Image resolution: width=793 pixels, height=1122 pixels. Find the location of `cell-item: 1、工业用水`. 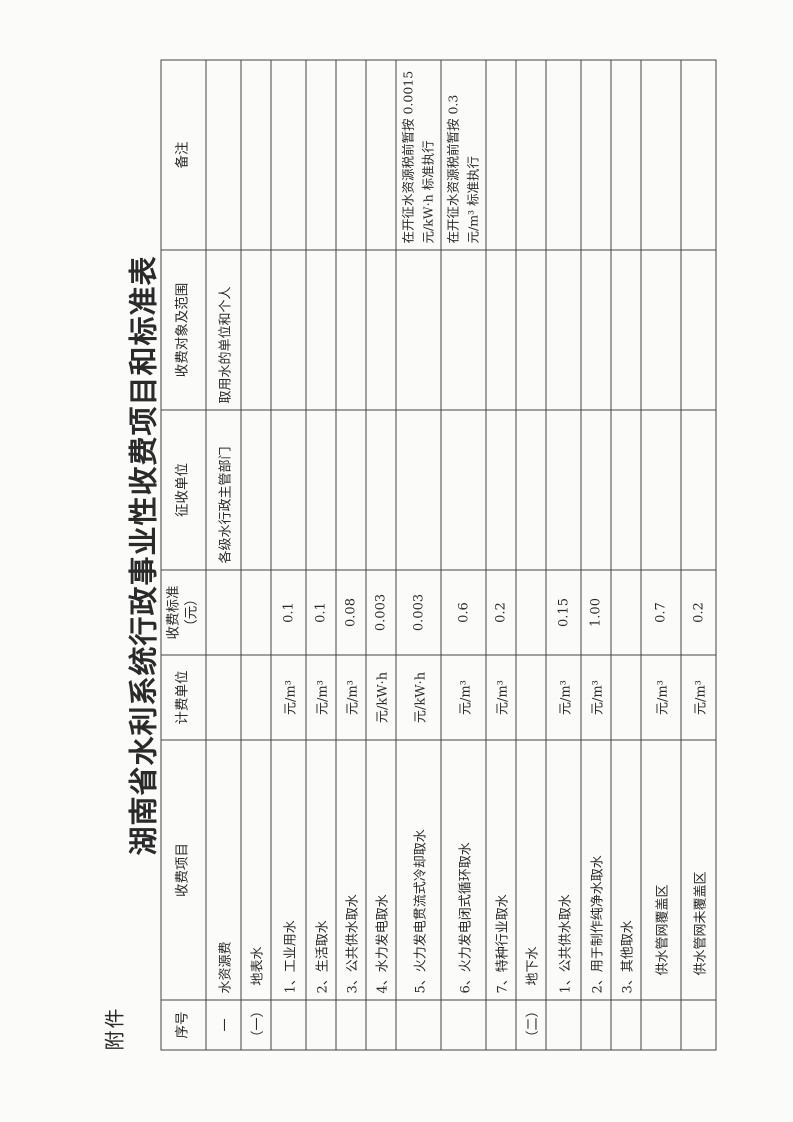

cell-item: 1、工业用水 is located at coordinates (288, 869).